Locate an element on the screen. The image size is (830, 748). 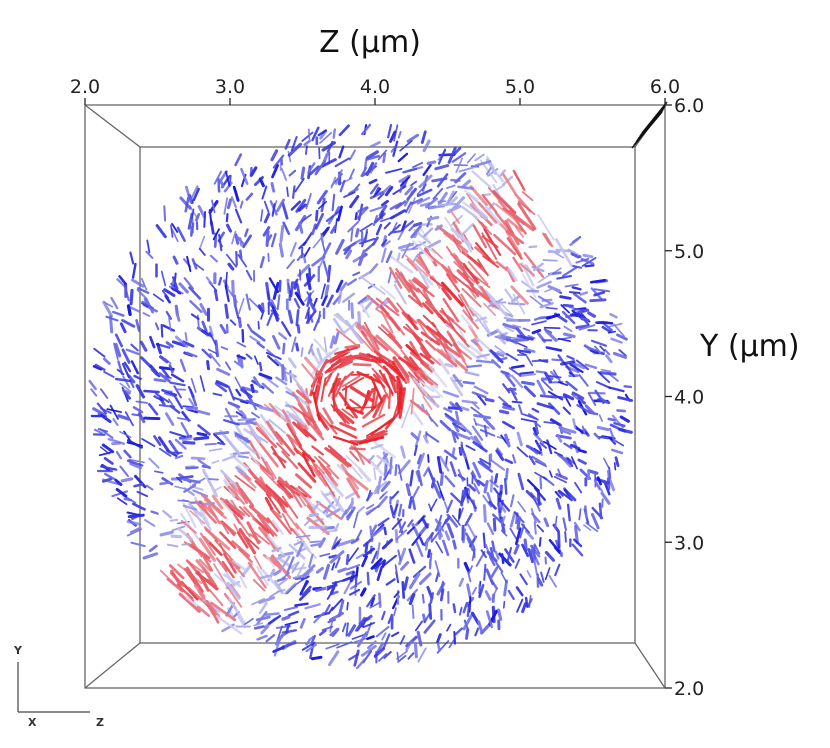
box-edge-tl is located at coordinates (112, 126).